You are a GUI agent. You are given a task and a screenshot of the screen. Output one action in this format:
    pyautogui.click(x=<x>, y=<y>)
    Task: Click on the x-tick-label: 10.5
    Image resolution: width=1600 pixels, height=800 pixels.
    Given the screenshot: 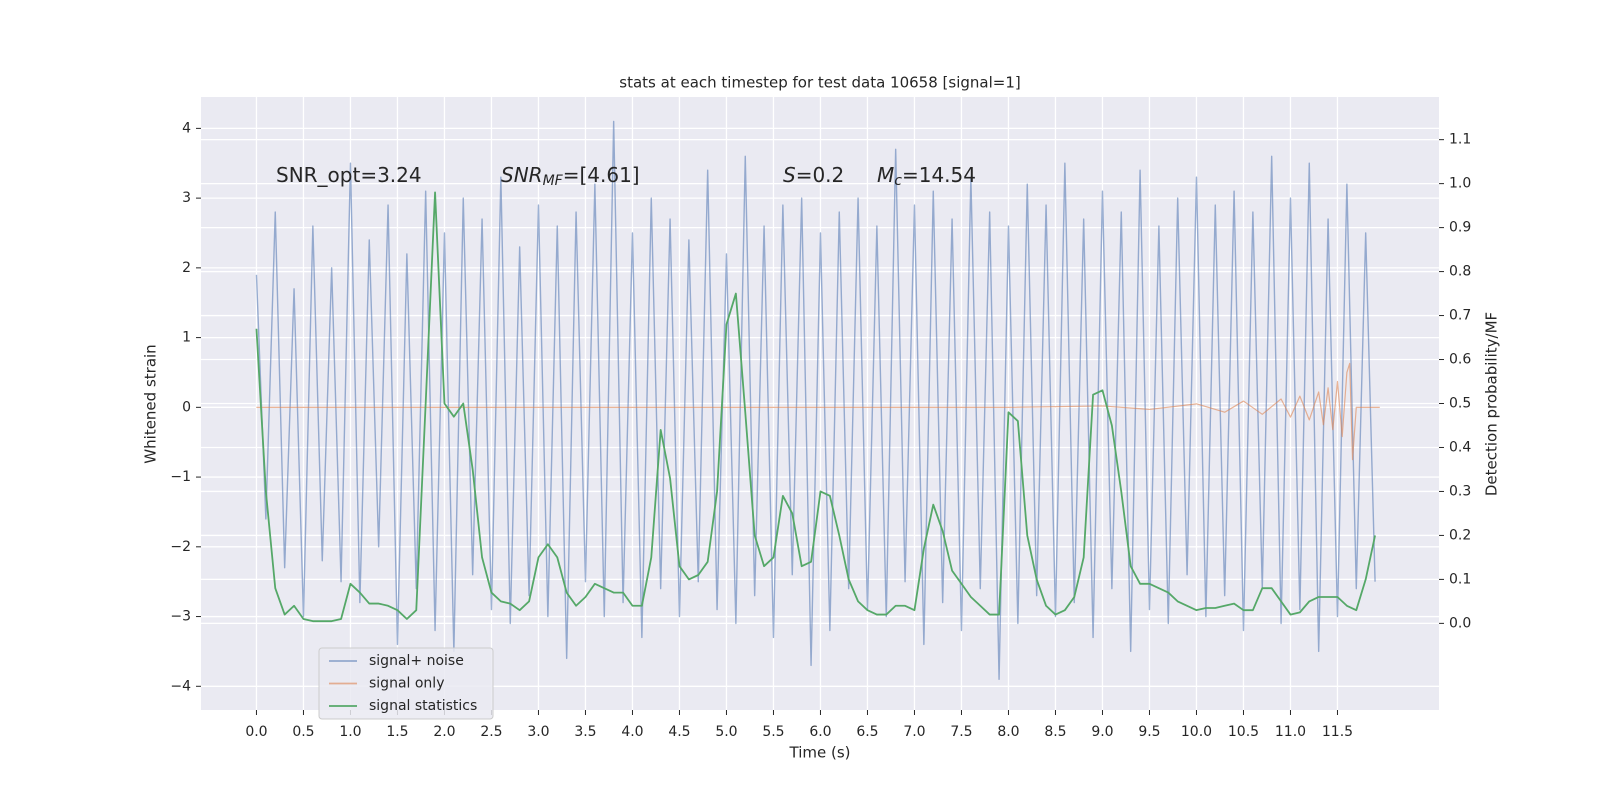 What is the action you would take?
    pyautogui.click(x=1243, y=732)
    